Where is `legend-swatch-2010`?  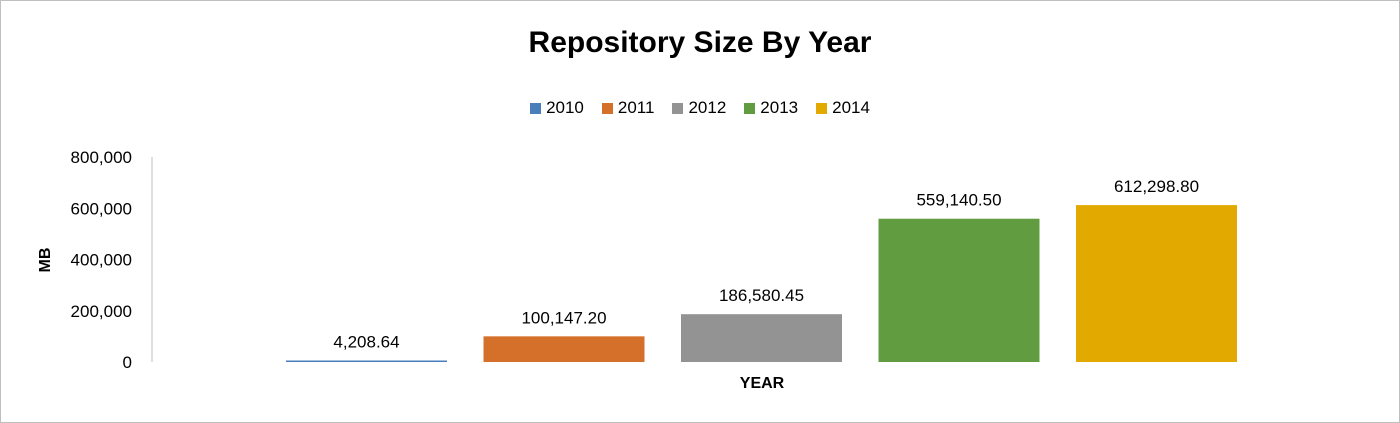 legend-swatch-2010 is located at coordinates (536, 108).